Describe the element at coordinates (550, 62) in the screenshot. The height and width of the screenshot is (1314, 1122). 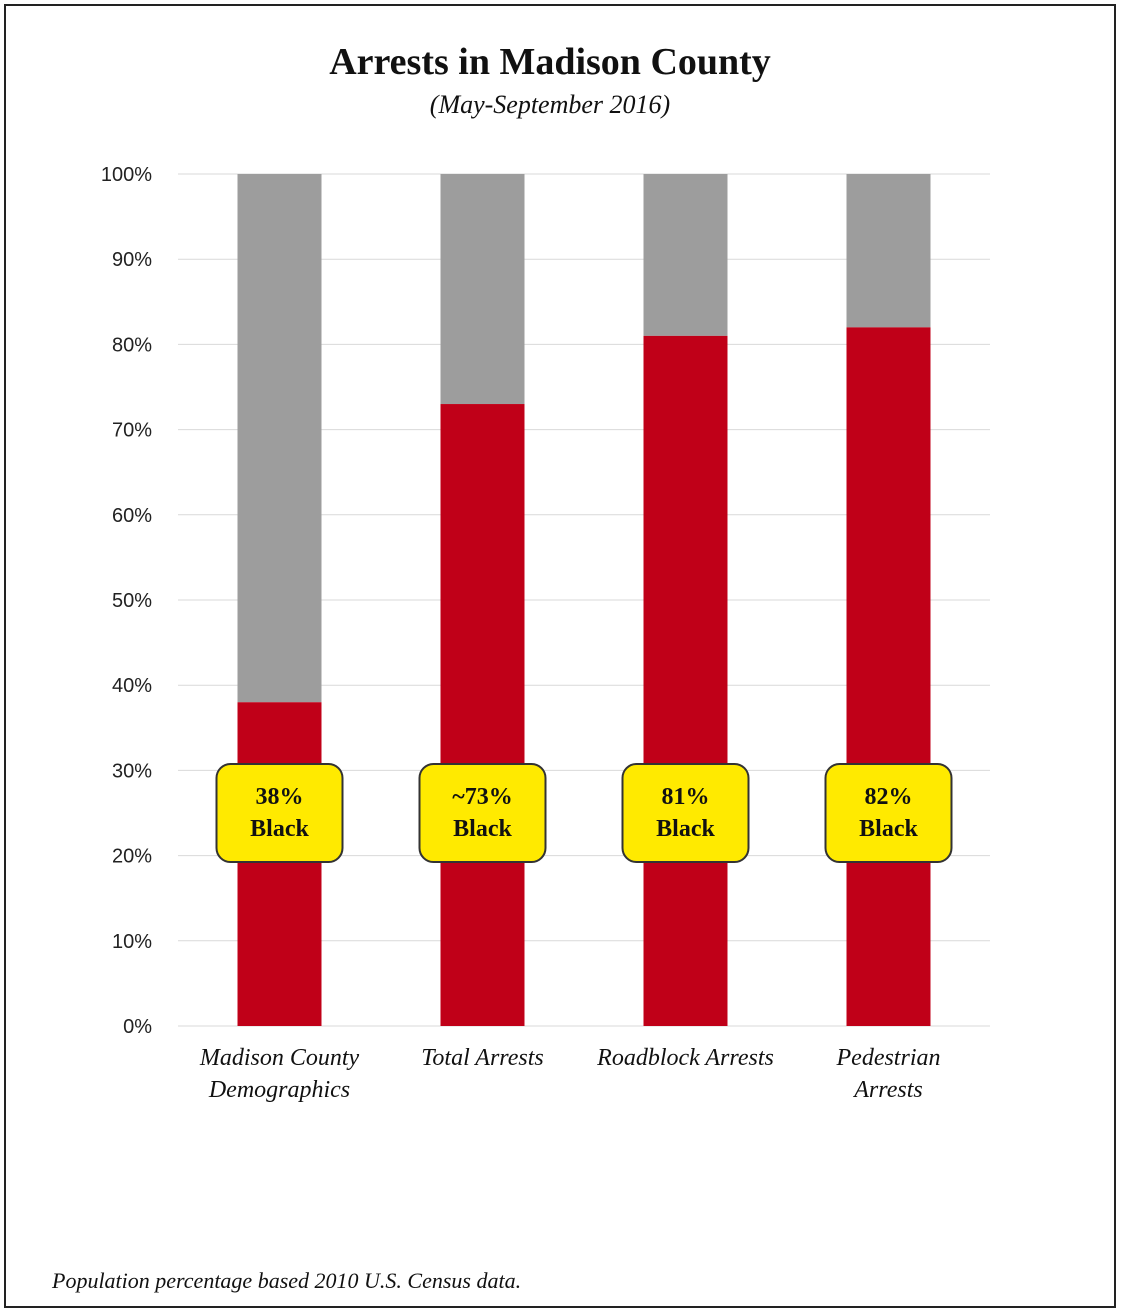
I see `chart-title: Arrests in Madison County` at that location.